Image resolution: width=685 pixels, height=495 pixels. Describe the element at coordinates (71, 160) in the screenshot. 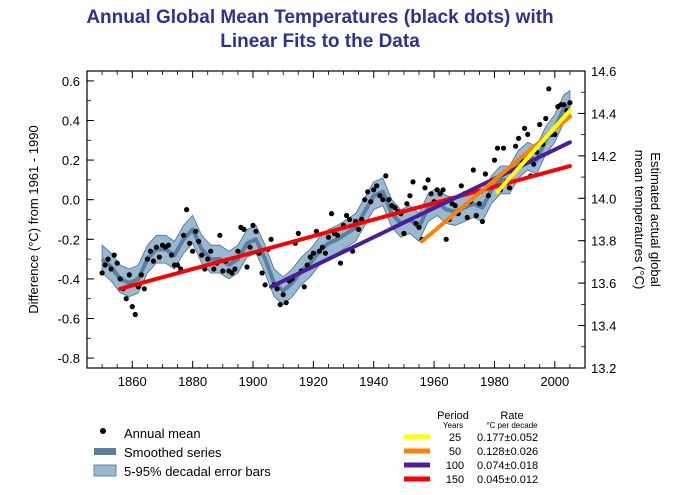

I see `y-tick-label: 0.2` at that location.